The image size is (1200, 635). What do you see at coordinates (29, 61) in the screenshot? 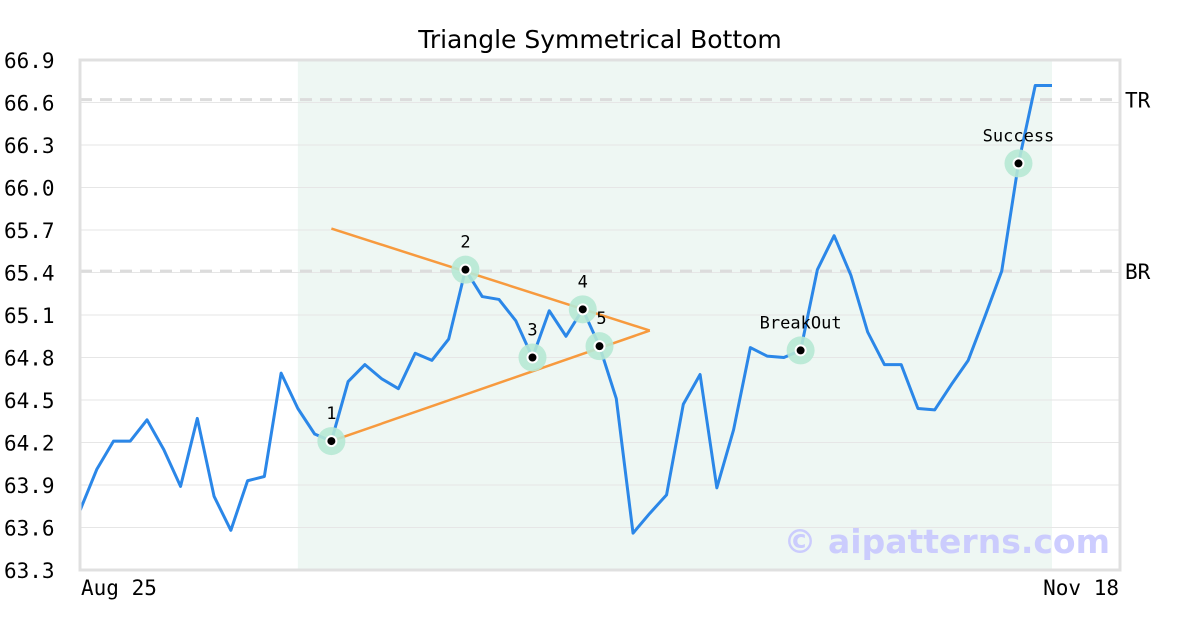
I see `y-tick-label: 66.9` at bounding box center [29, 61].